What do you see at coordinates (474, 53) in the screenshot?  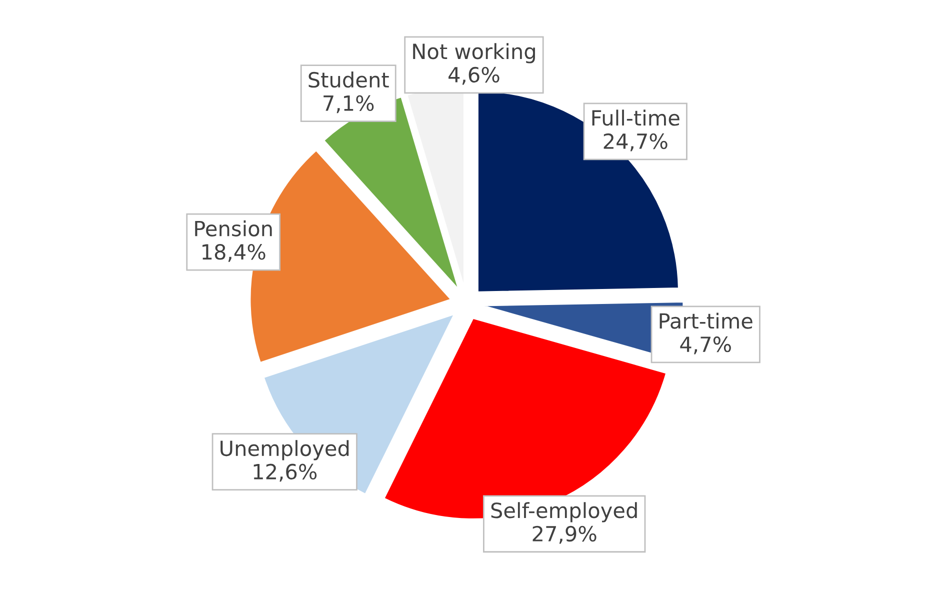 I see `slice-label: Not working` at bounding box center [474, 53].